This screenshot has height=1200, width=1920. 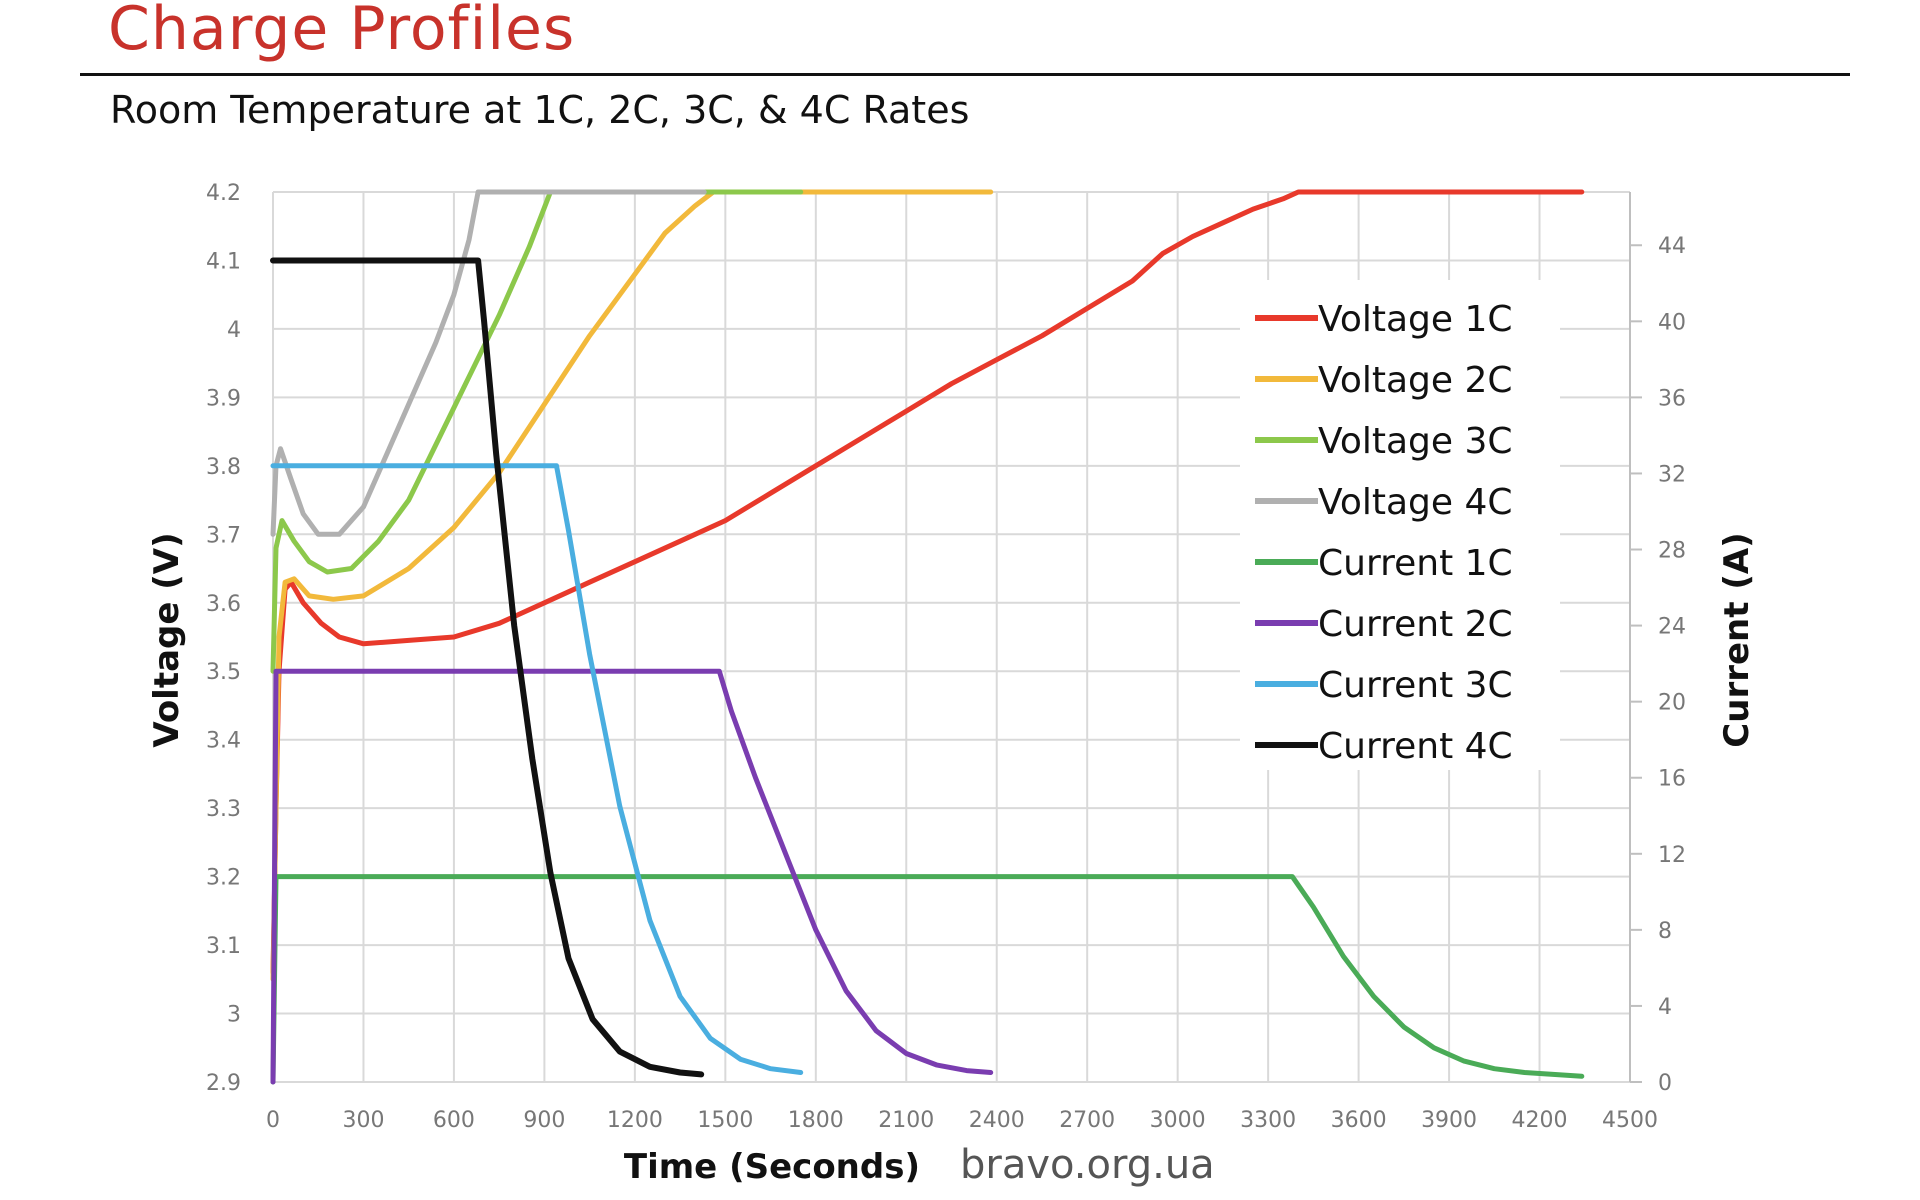 I want to click on voltage-tick-label: 3.8, so click(x=223, y=467).